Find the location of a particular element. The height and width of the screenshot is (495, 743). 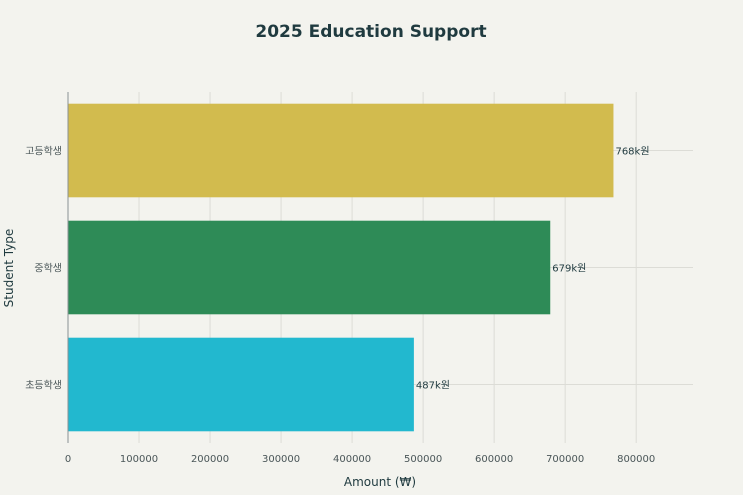

x-tick-label: 600000 is located at coordinates (494, 459).